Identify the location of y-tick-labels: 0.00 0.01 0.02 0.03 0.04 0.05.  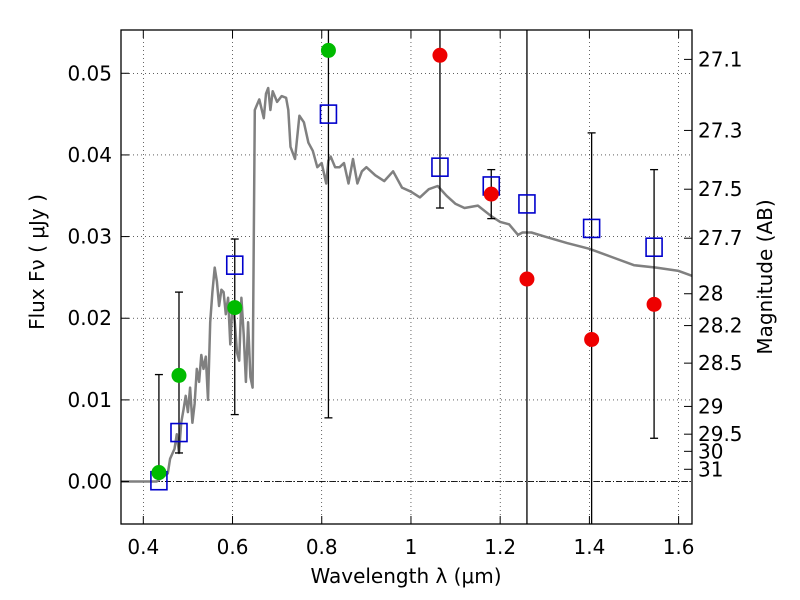
(89, 277).